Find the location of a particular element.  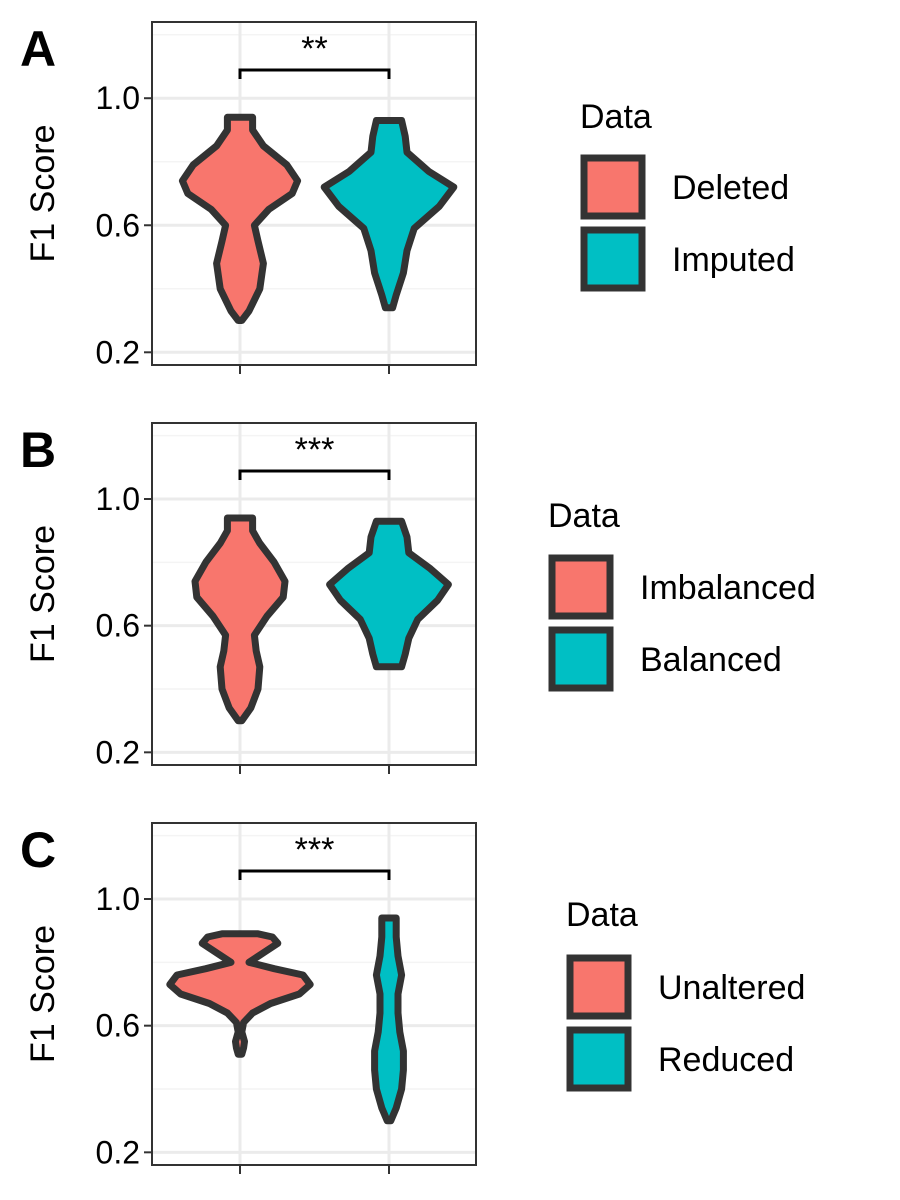

legend-entry-imbalanced: Imbalanced is located at coordinates (728, 588).